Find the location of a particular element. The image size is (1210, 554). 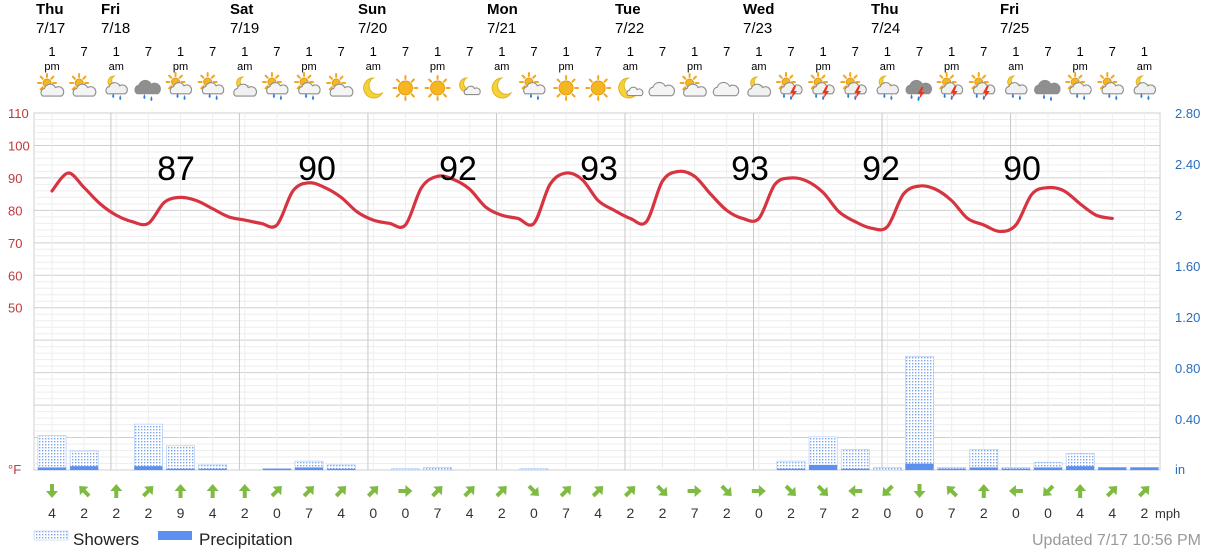

thunderstorm-icon is located at coordinates (853, 86).